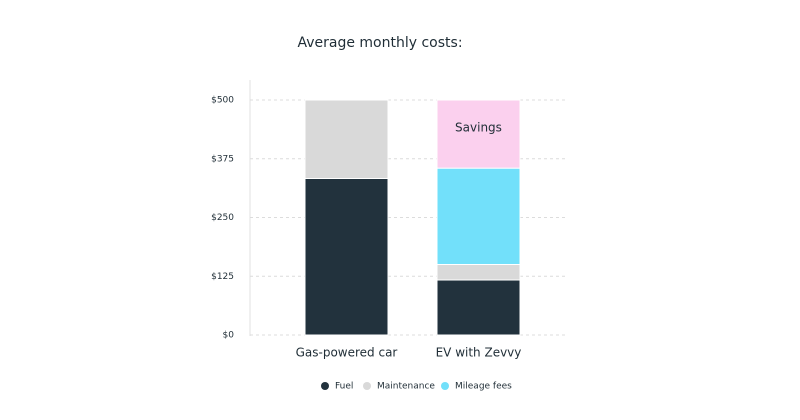 The width and height of the screenshot is (800, 420). What do you see at coordinates (379, 43) in the screenshot?
I see `chart-title: Average monthly costs:` at bounding box center [379, 43].